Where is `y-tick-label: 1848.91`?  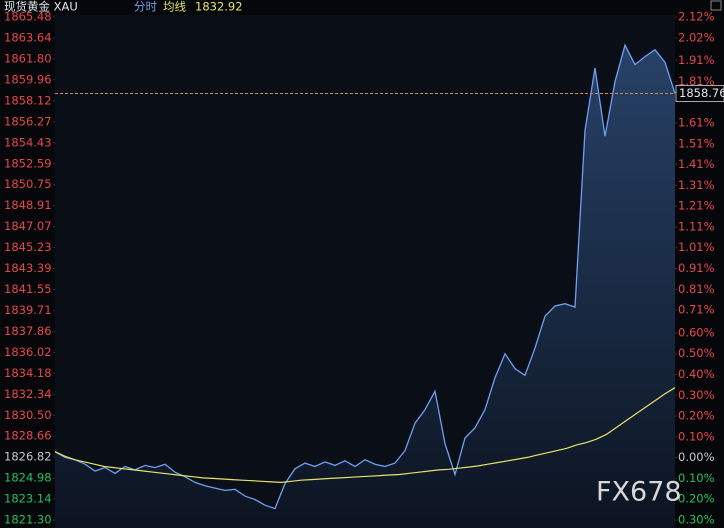
y-tick-label: 1848.91 is located at coordinates (28, 205).